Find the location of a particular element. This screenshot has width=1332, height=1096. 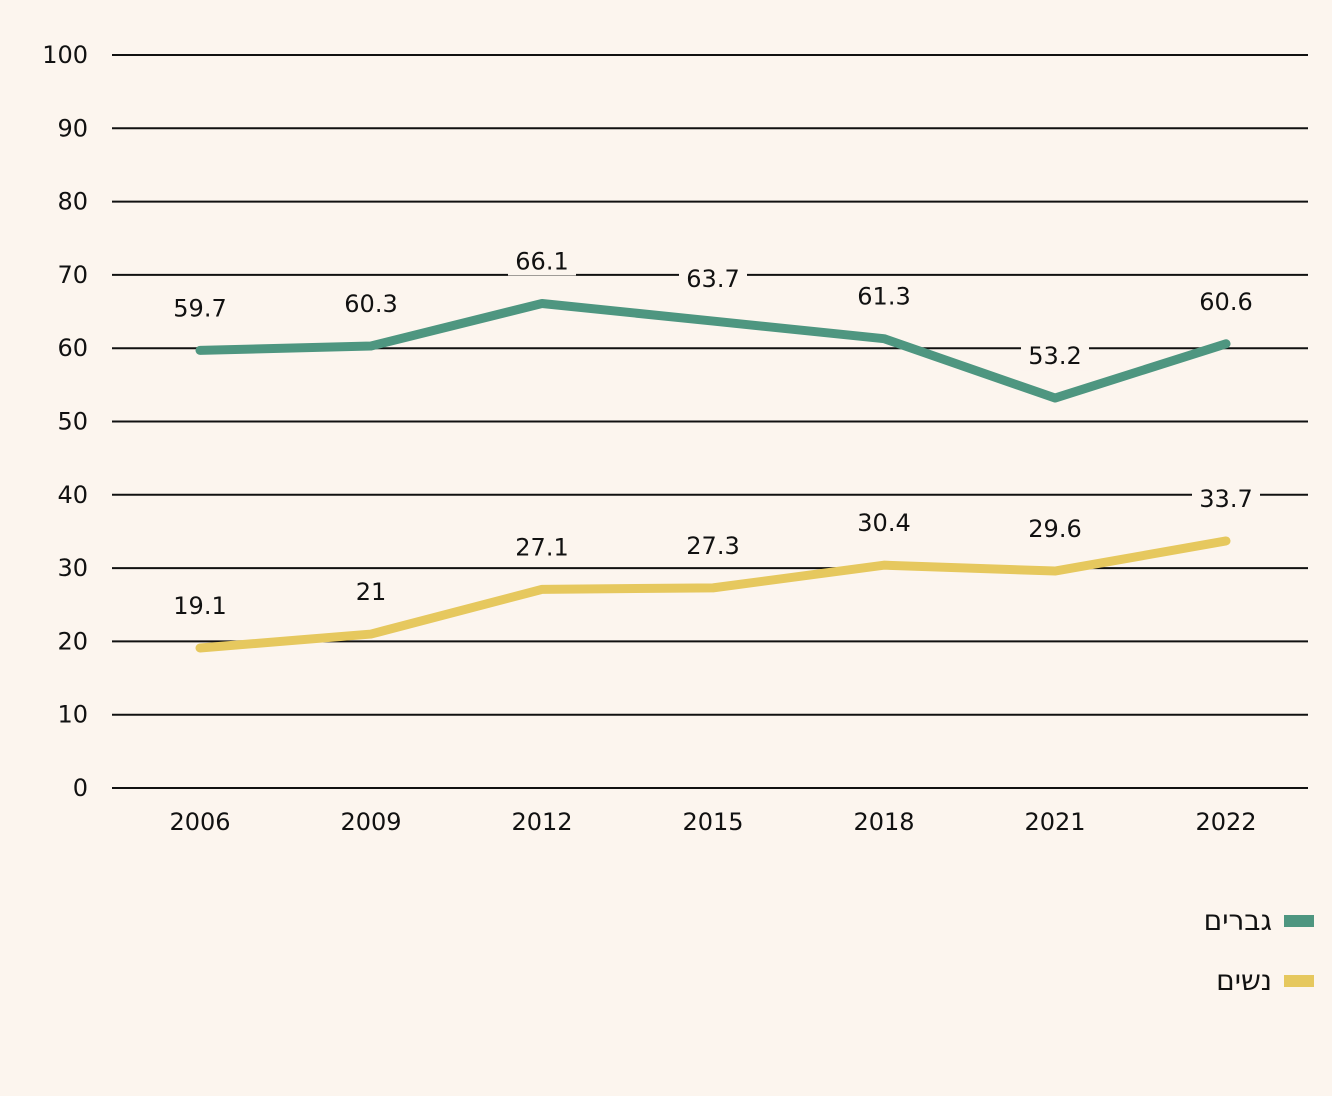

x-tick-label: 2006 is located at coordinates (199, 822).